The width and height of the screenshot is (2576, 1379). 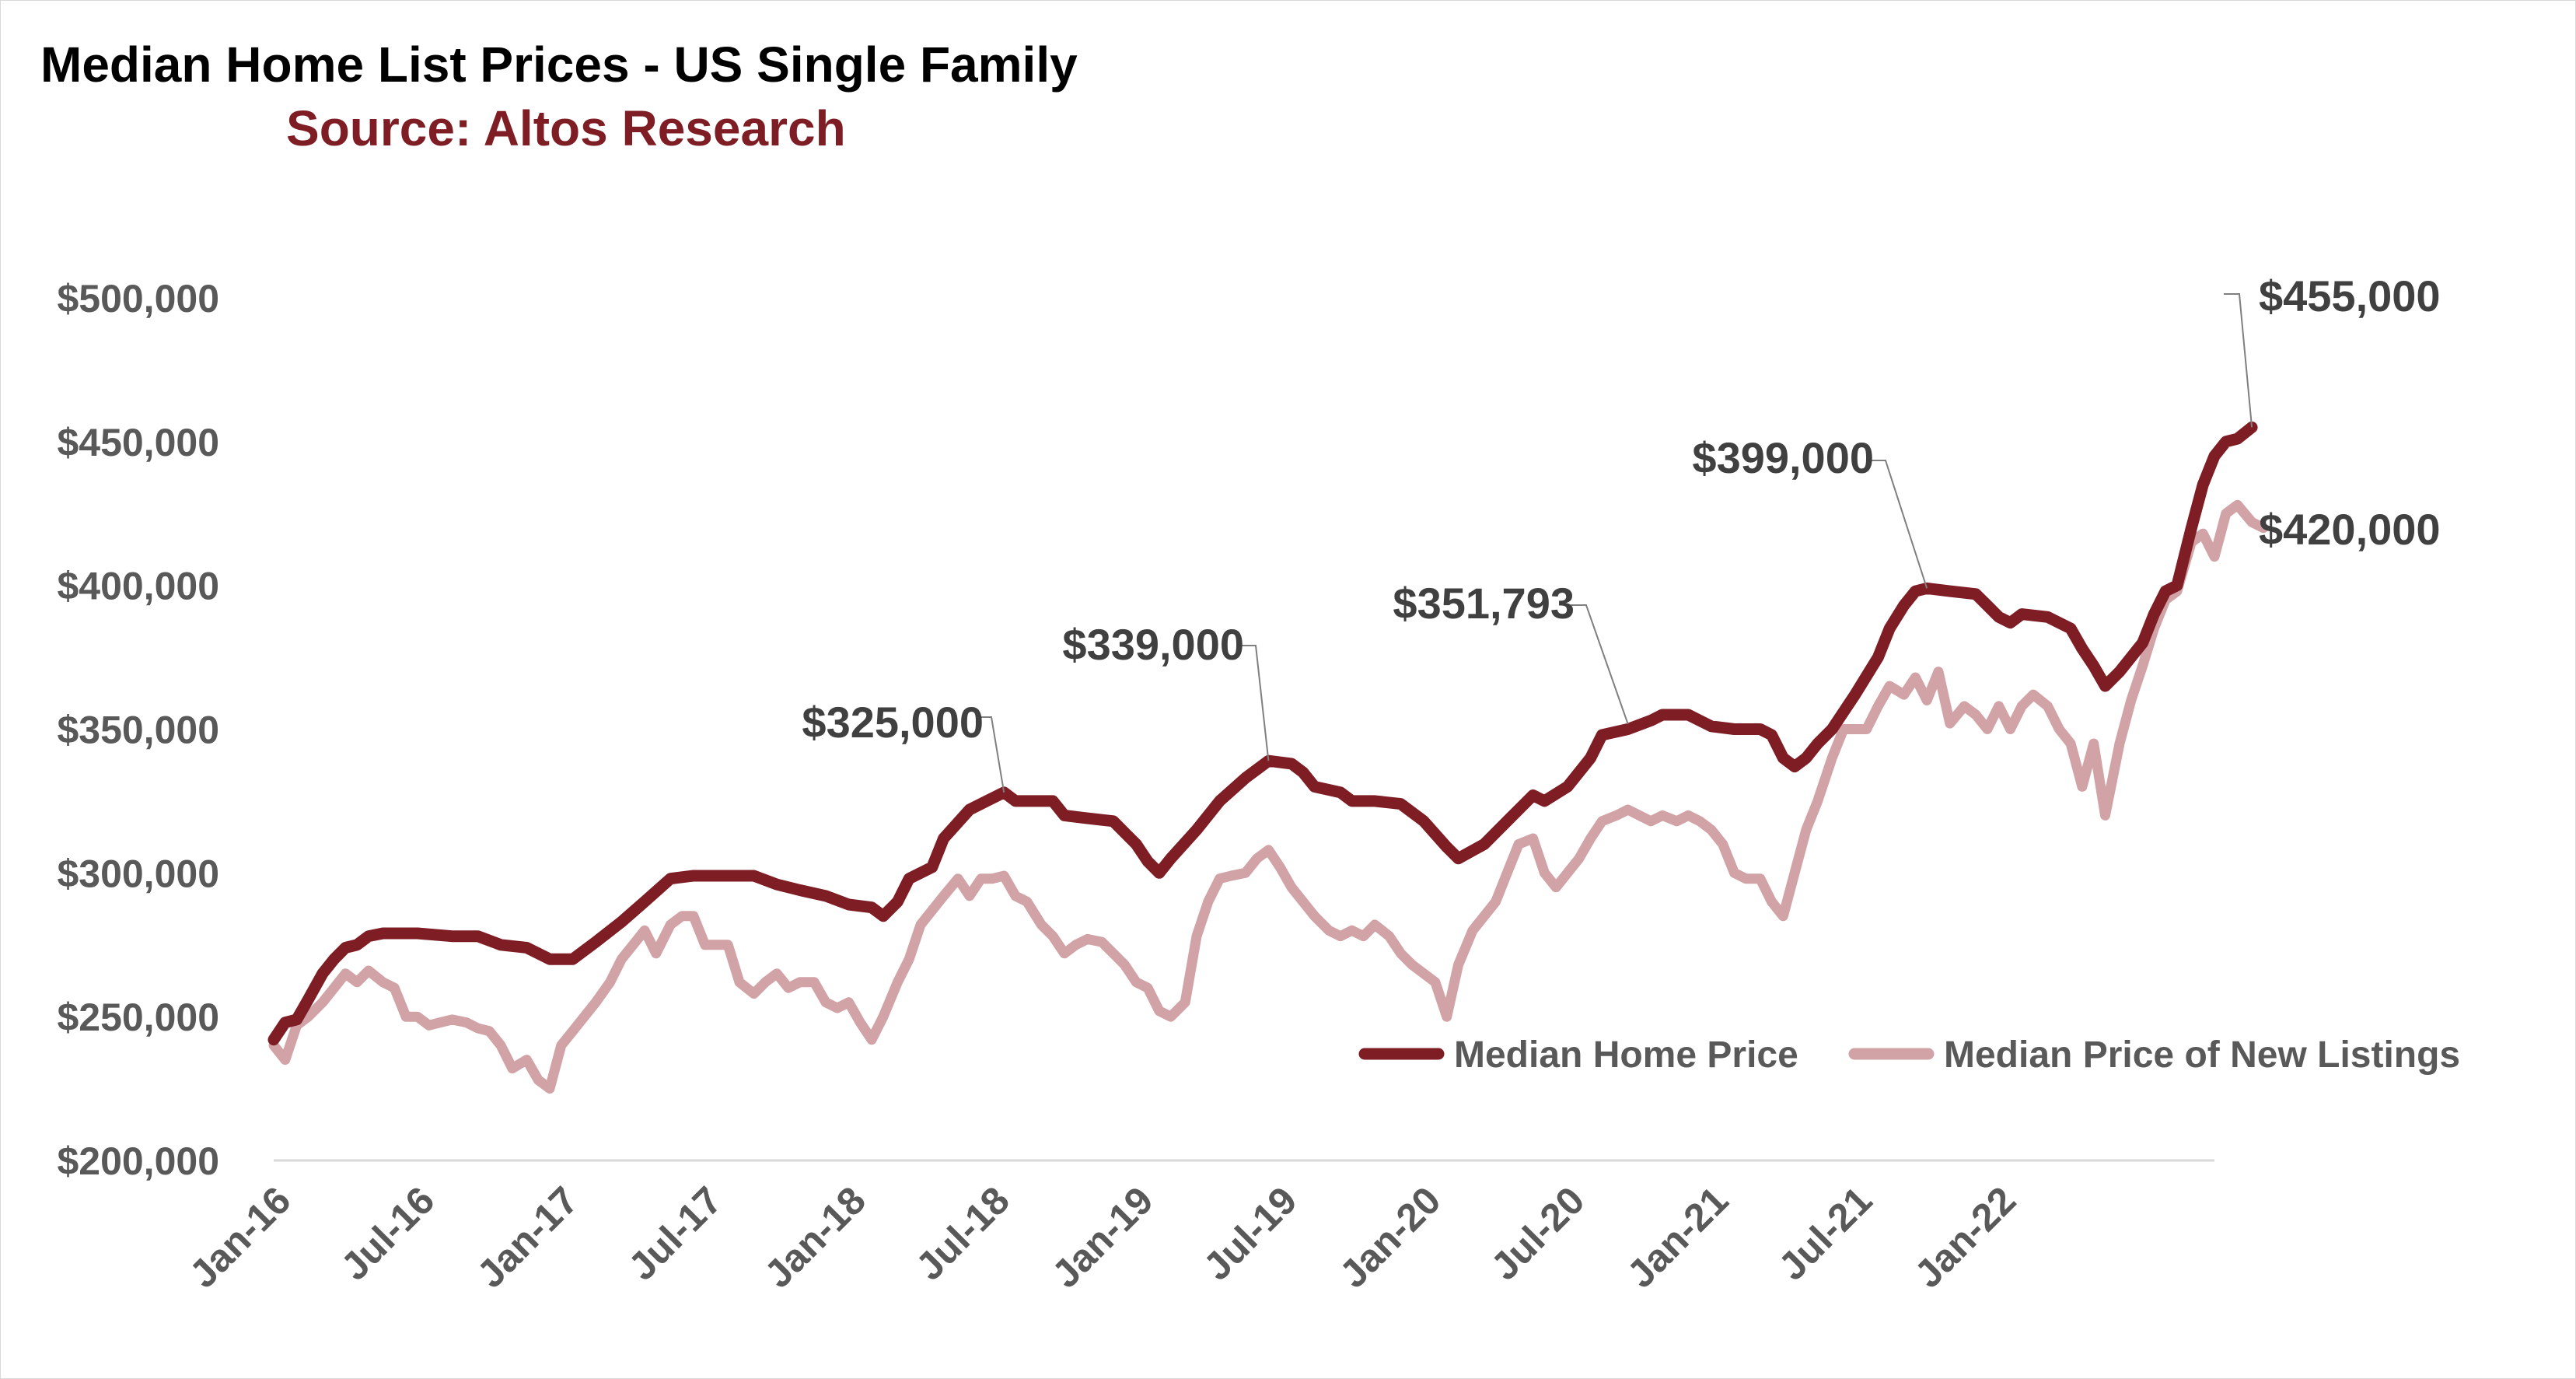 I want to click on x-tick-label: Jul-16, so click(x=388, y=1234).